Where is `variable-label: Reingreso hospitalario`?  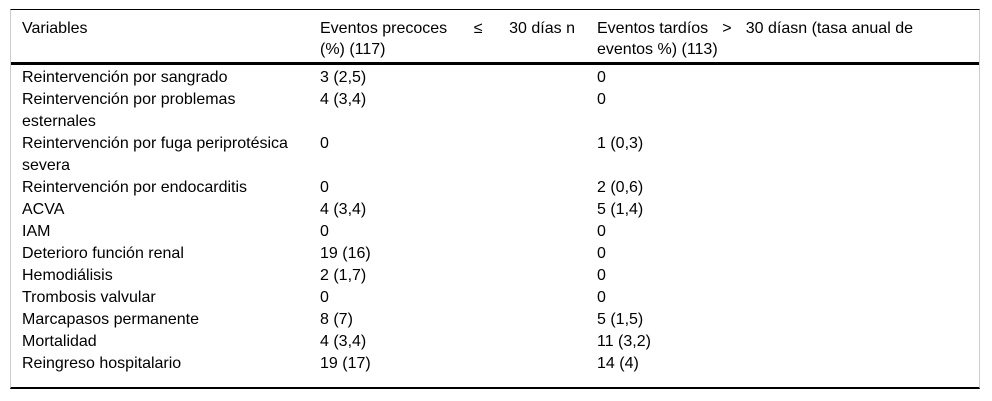
variable-label: Reingreso hospitalario is located at coordinates (102, 363).